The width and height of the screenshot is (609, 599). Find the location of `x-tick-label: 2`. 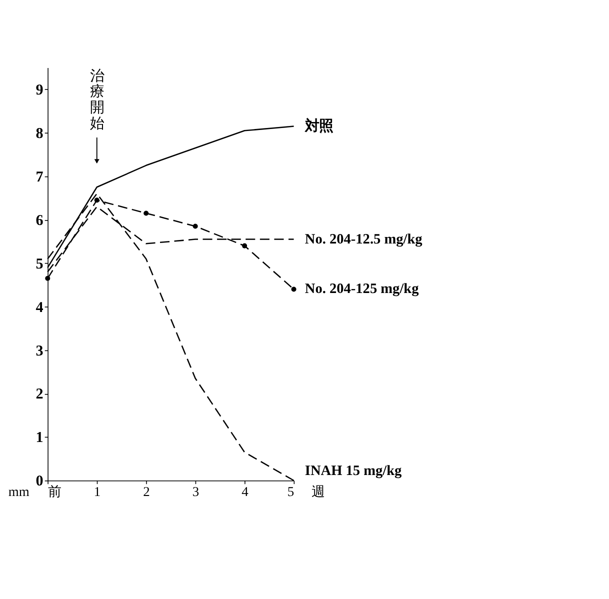

x-tick-label: 2 is located at coordinates (146, 491).